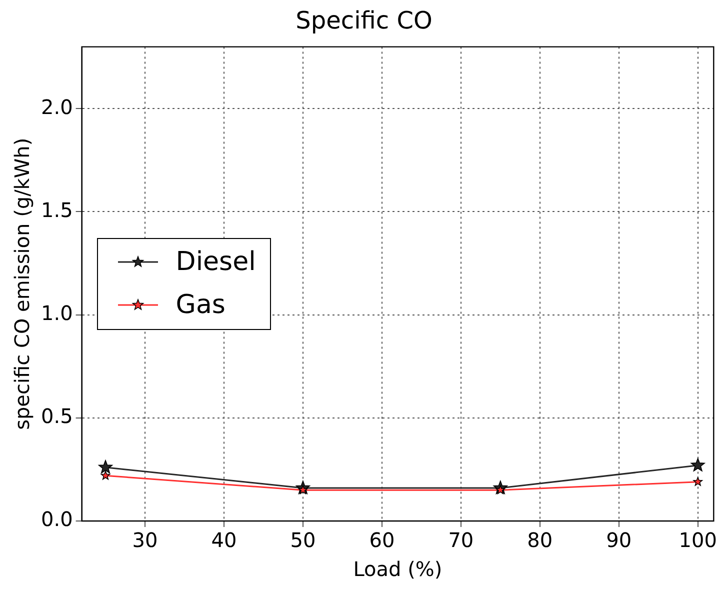 The image size is (720, 589). Describe the element at coordinates (397, 569) in the screenshot. I see `x-axis-title: Load (%)` at that location.